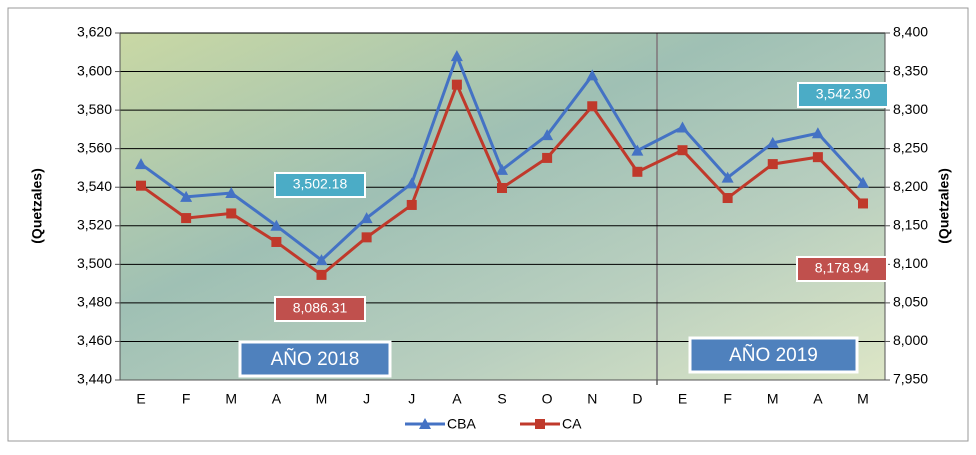 This screenshot has width=976, height=455. Describe the element at coordinates (94, 186) in the screenshot. I see `y-tick-label: 3,540` at that location.